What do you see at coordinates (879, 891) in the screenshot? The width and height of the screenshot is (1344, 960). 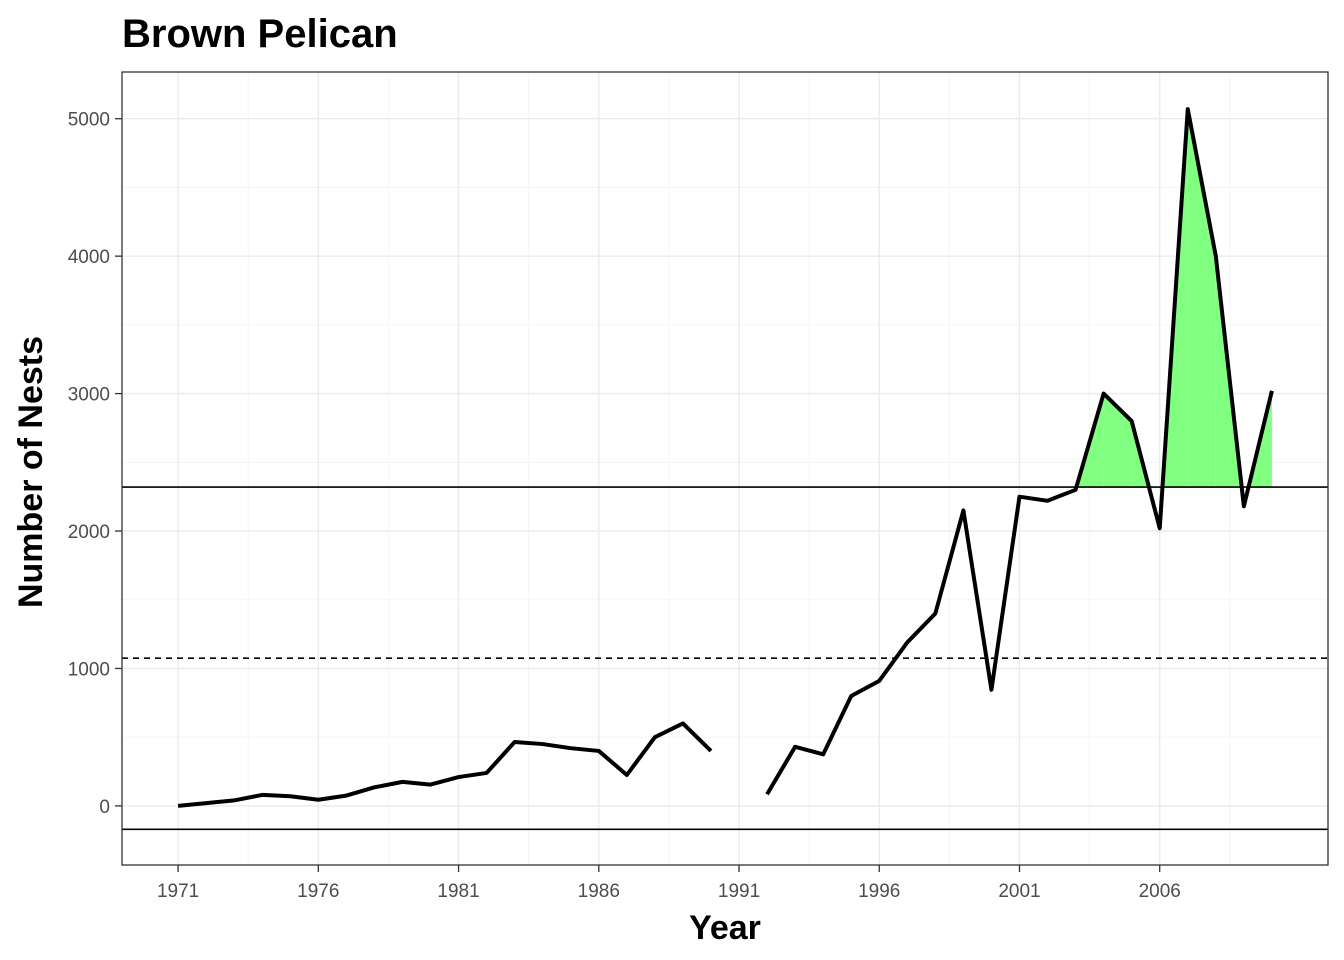 I see `x-tick-label: 1996` at bounding box center [879, 891].